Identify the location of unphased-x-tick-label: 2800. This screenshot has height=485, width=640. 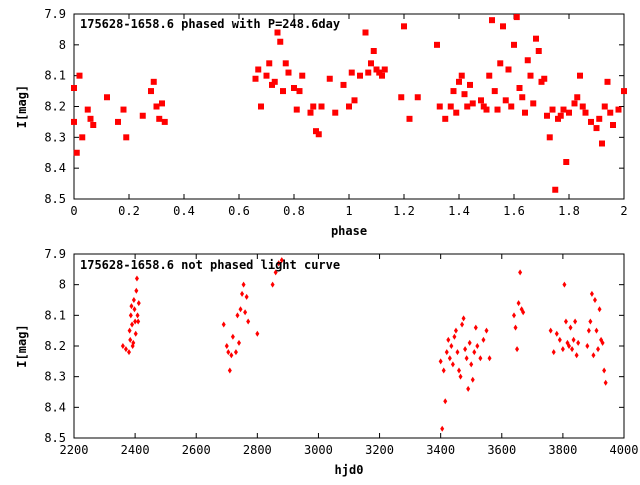
(257, 450).